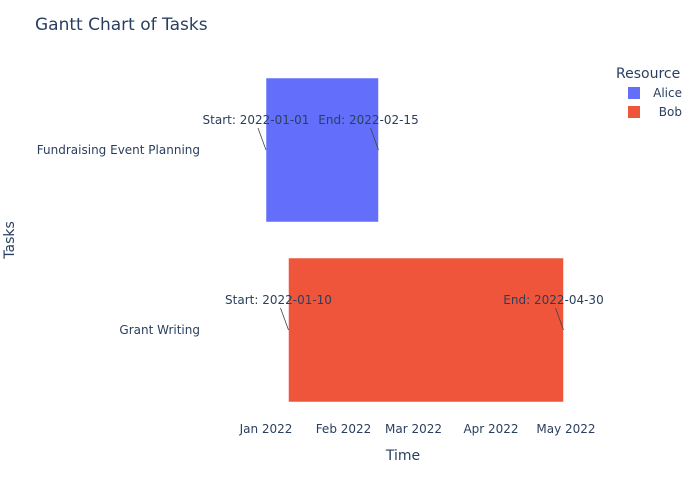  Describe the element at coordinates (278, 300) in the screenshot. I see `start-annotation: Start: 2022-01-10` at that location.